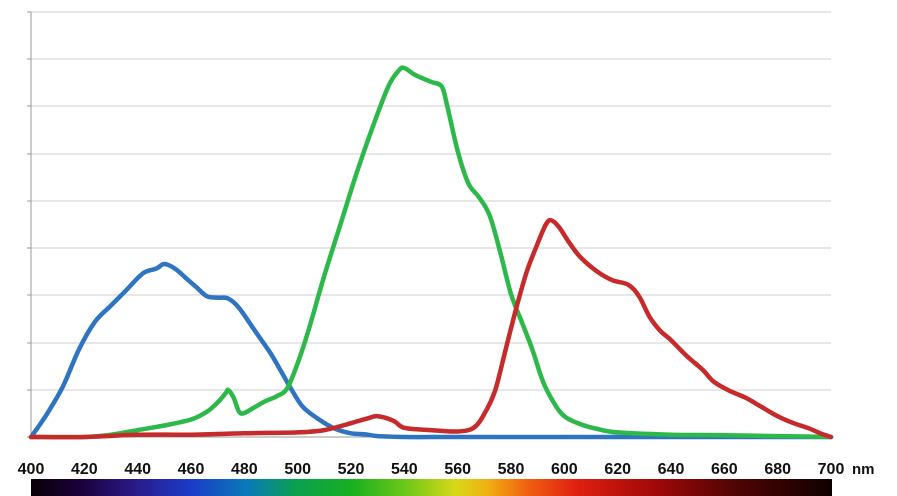 The image size is (897, 496). What do you see at coordinates (724, 469) in the screenshot?
I see `x-tick-label-660: 660` at bounding box center [724, 469].